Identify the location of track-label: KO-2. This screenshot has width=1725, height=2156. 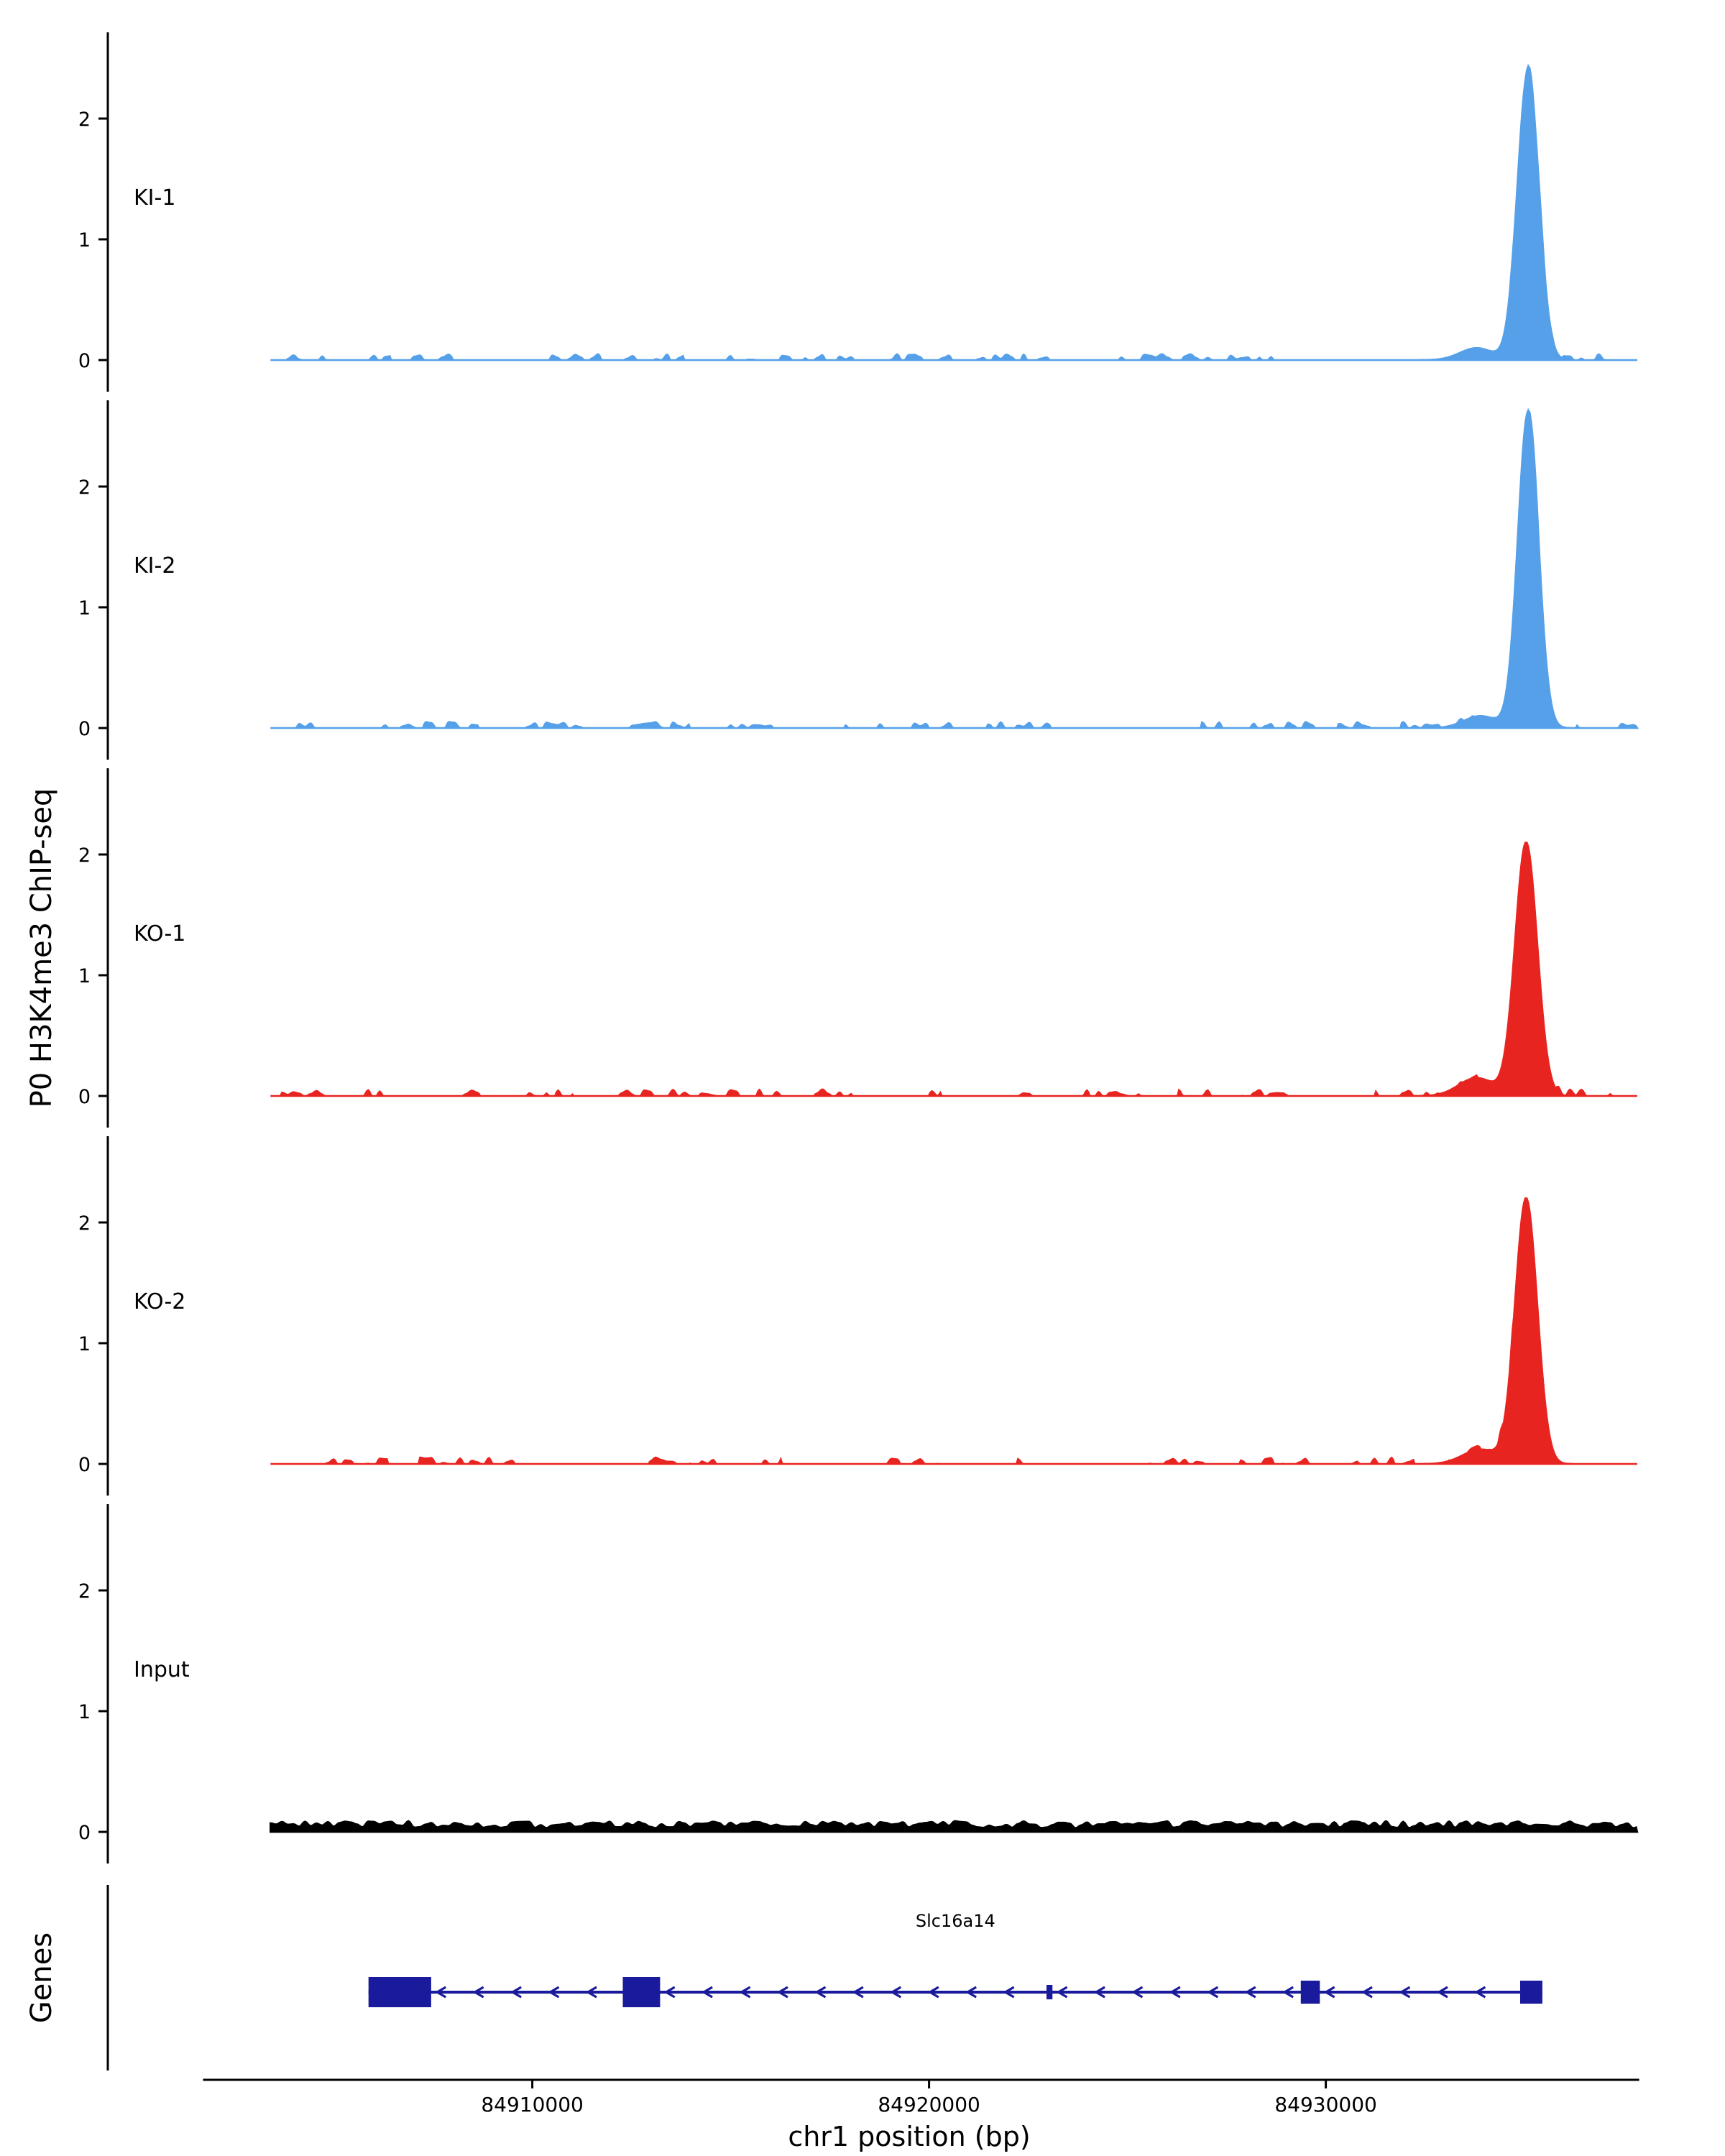
(159, 1301).